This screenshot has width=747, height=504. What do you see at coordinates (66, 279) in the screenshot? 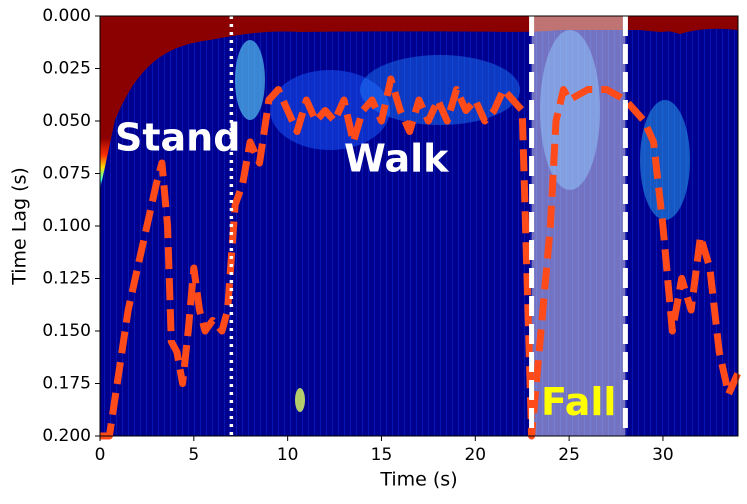
I see `y-tick-label: 0.125` at bounding box center [66, 279].